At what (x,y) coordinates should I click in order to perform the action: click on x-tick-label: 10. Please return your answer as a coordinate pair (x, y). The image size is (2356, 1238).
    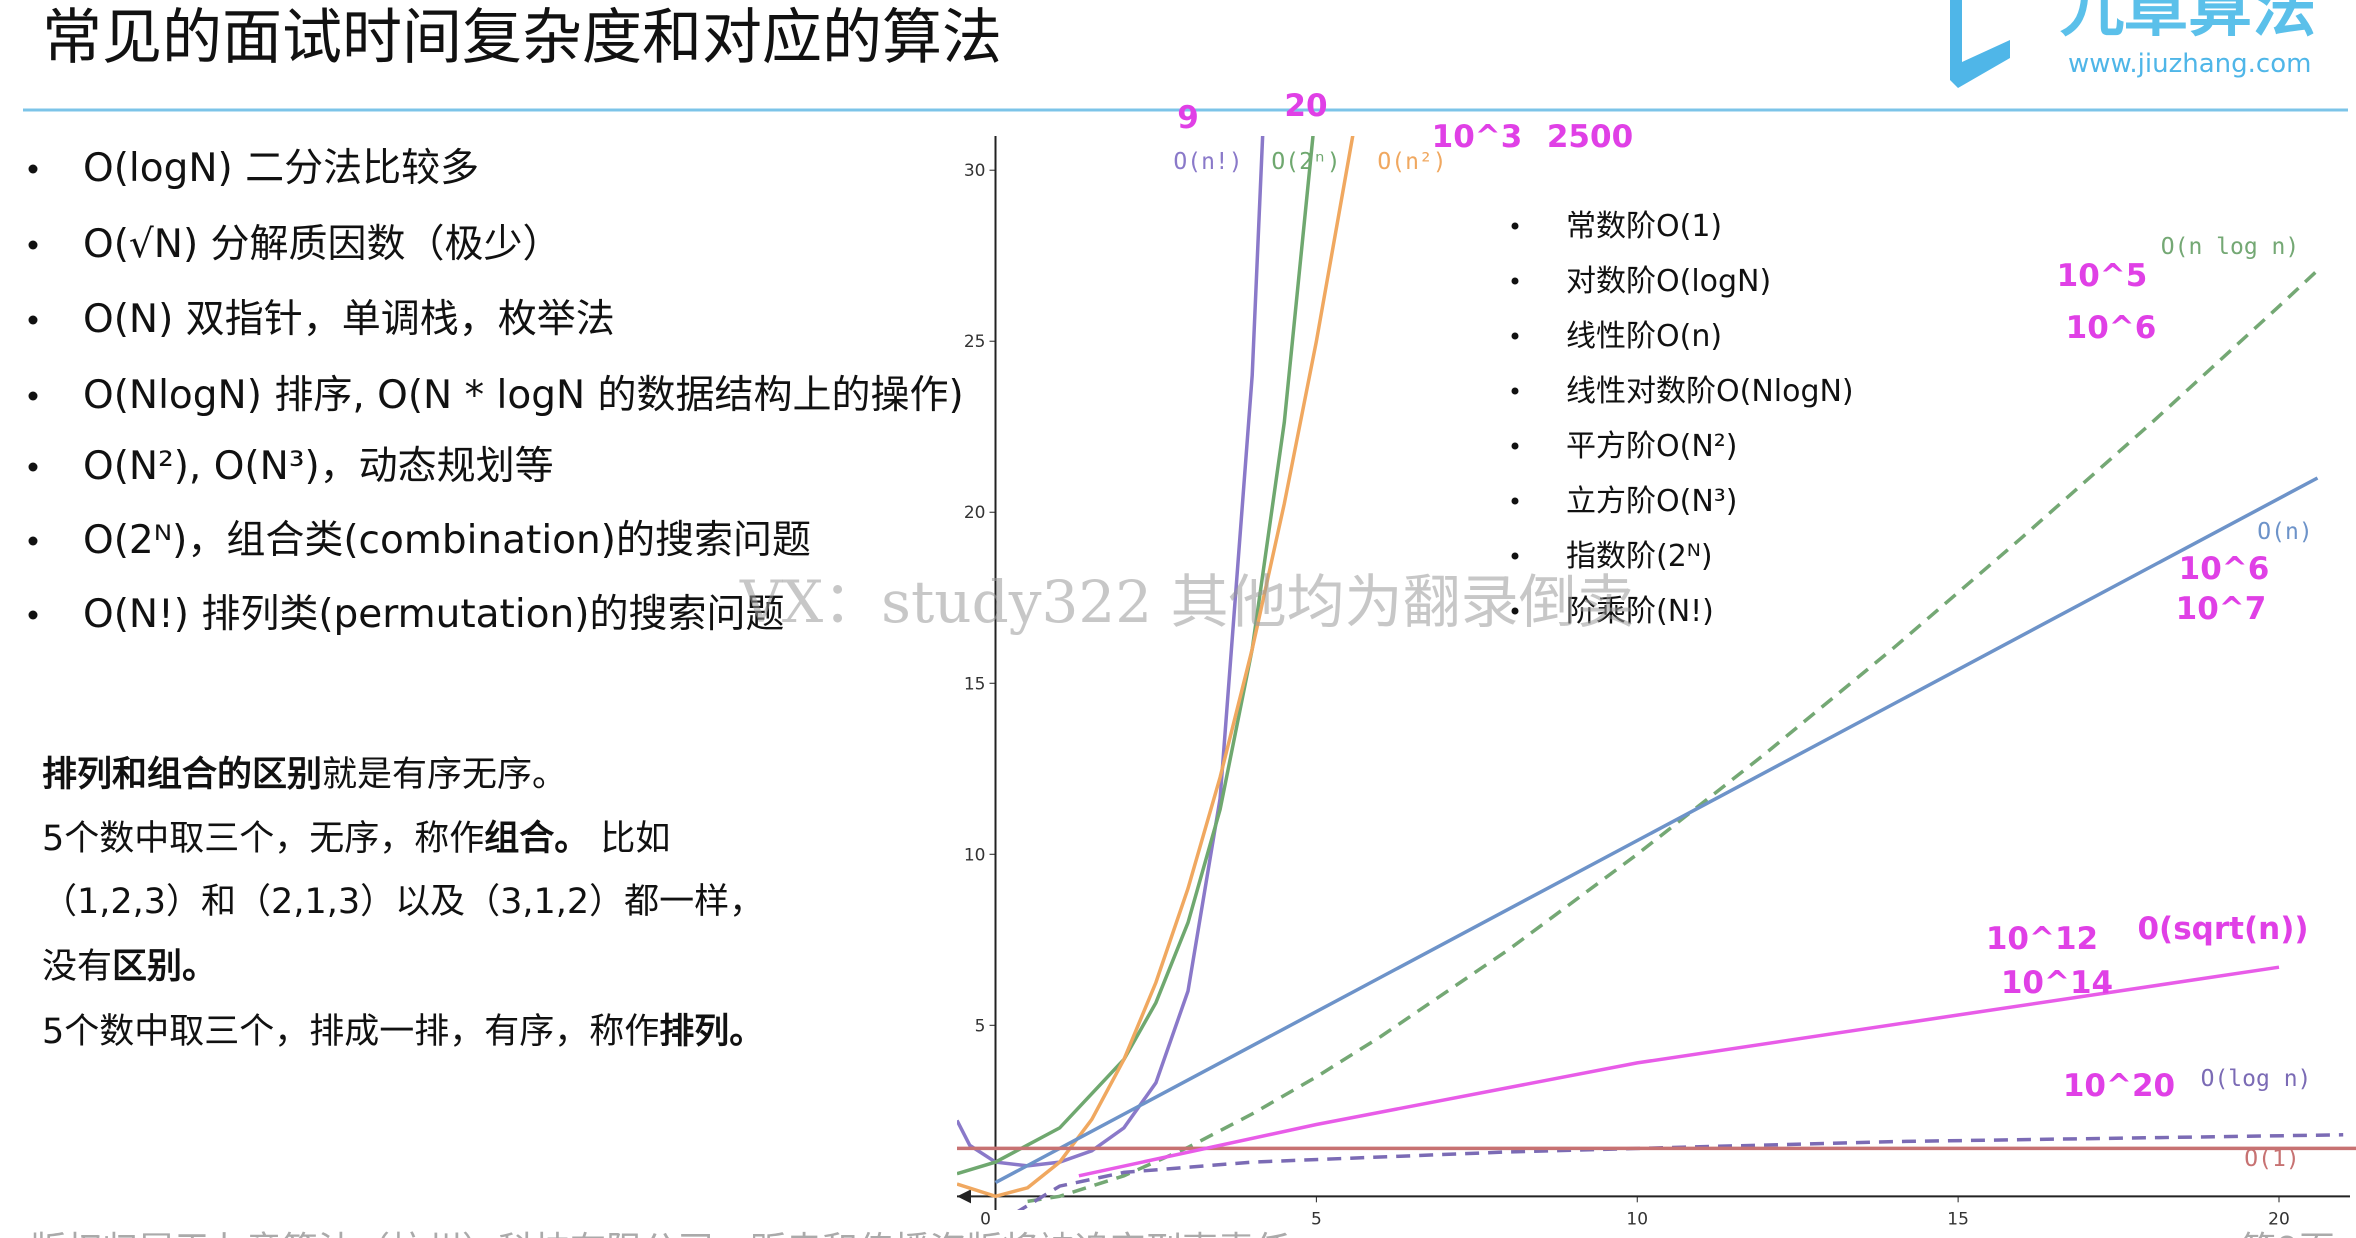
    Looking at the image, I should click on (1637, 1219).